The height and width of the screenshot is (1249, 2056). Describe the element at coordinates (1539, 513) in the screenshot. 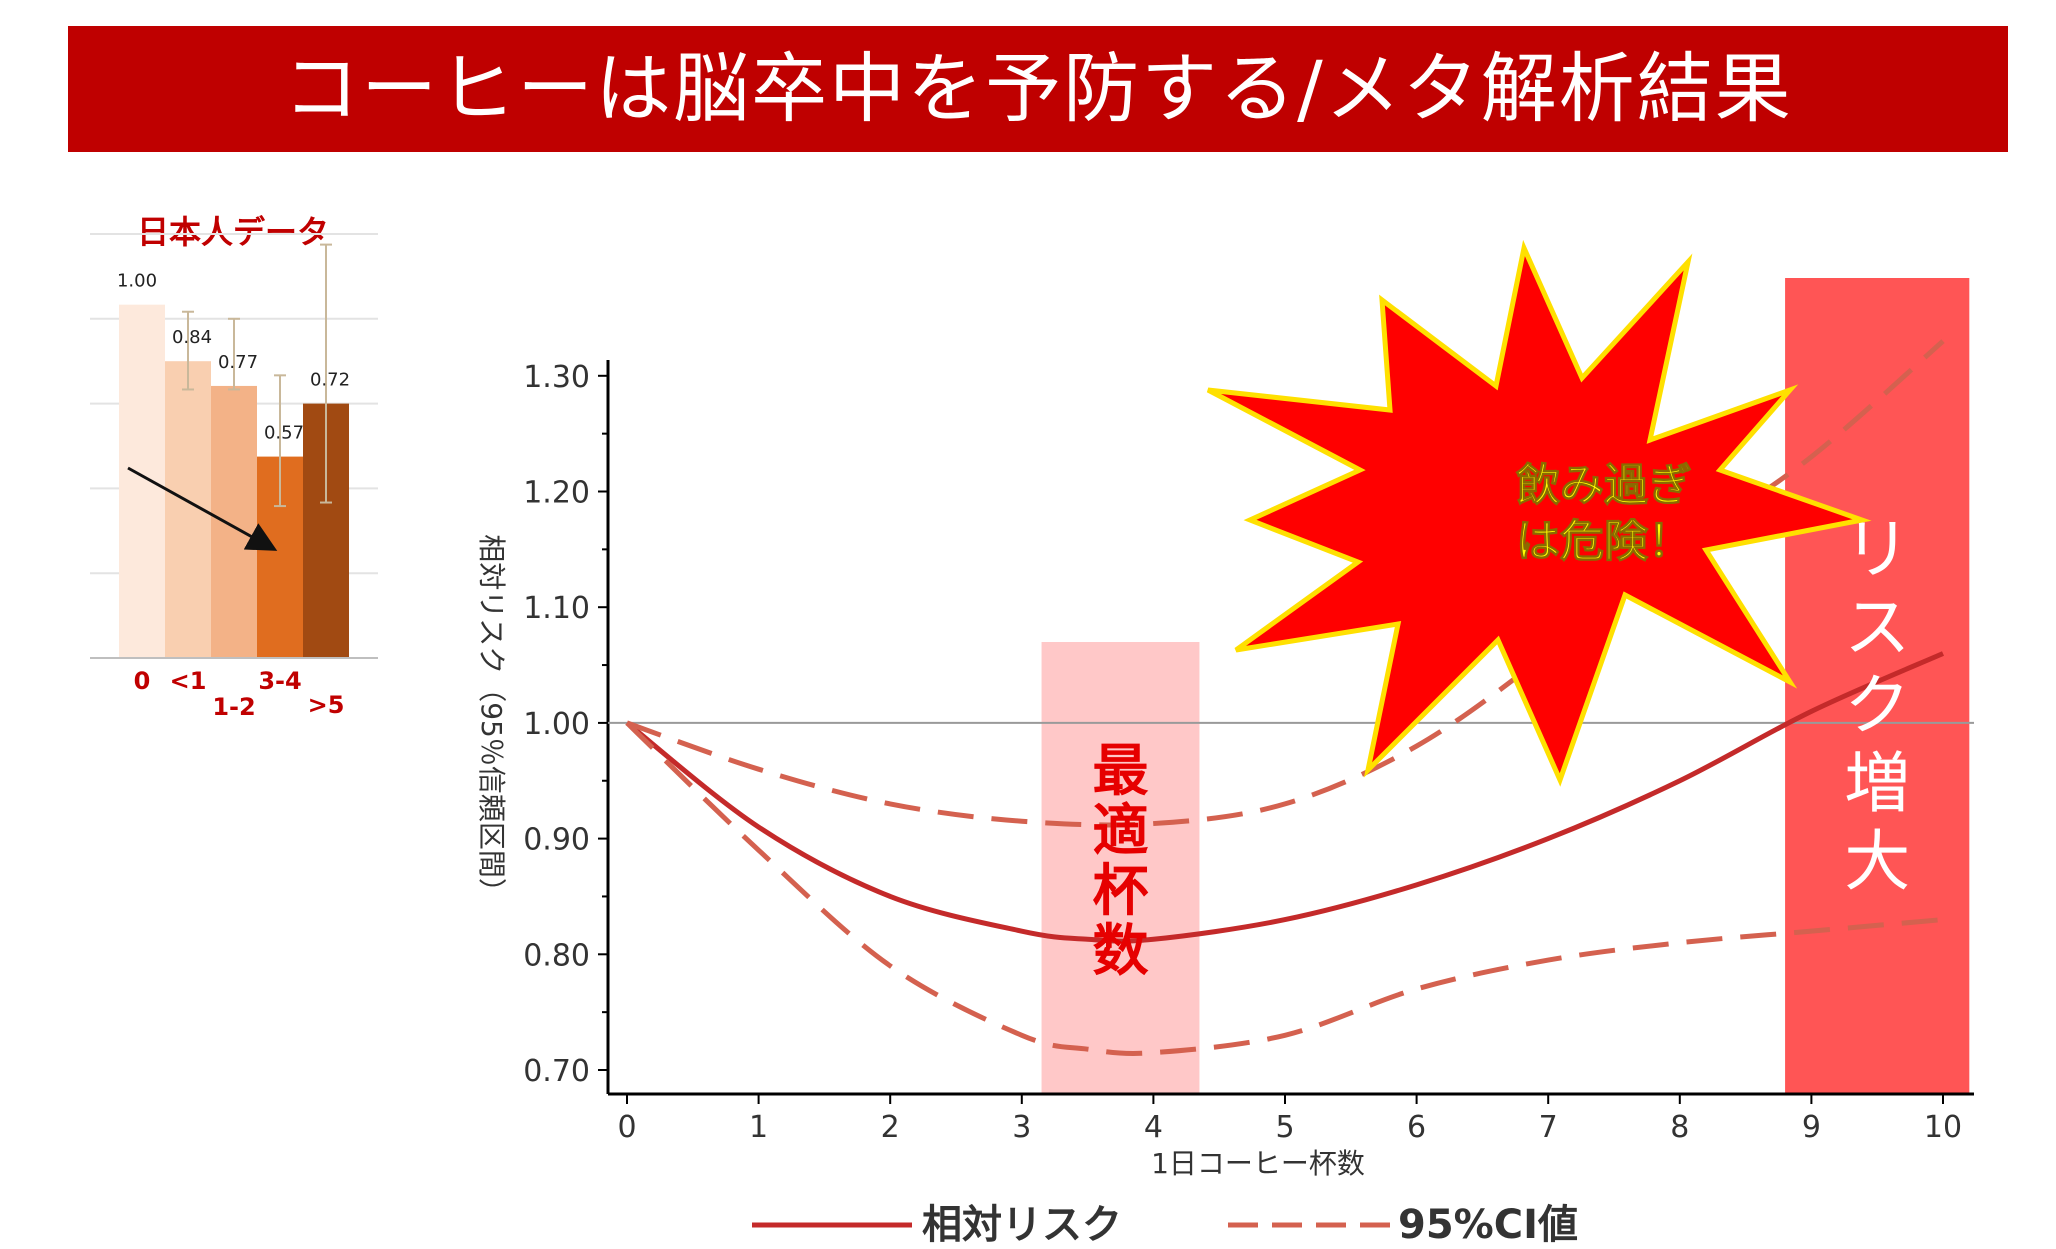

I see `warning-burst-shape` at that location.